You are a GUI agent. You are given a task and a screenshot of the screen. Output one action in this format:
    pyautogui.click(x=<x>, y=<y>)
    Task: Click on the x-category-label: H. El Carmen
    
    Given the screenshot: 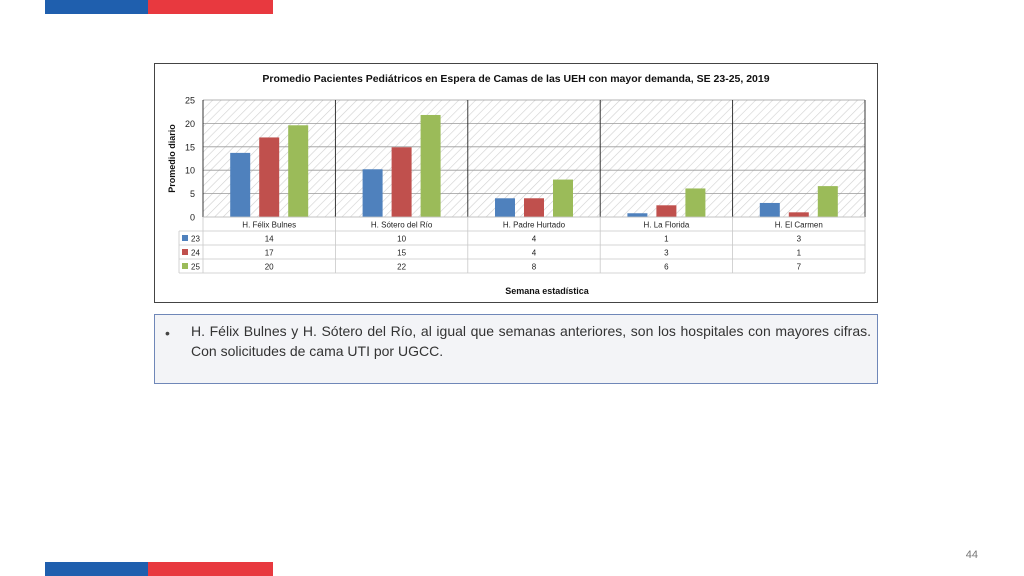 What is the action you would take?
    pyautogui.click(x=799, y=225)
    